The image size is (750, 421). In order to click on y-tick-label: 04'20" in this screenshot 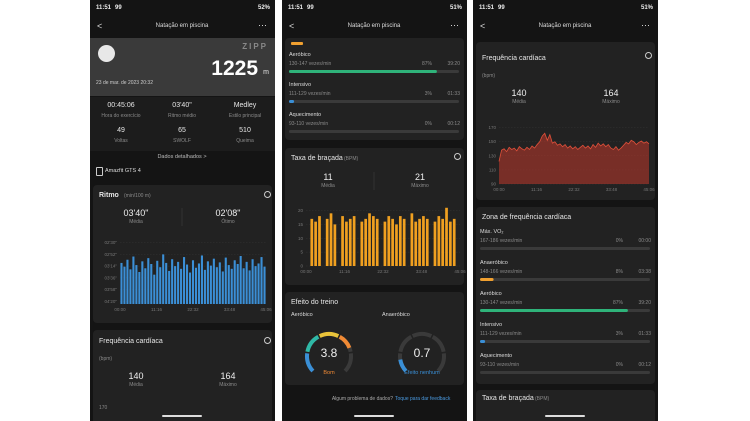, I will do `click(111, 301)`.